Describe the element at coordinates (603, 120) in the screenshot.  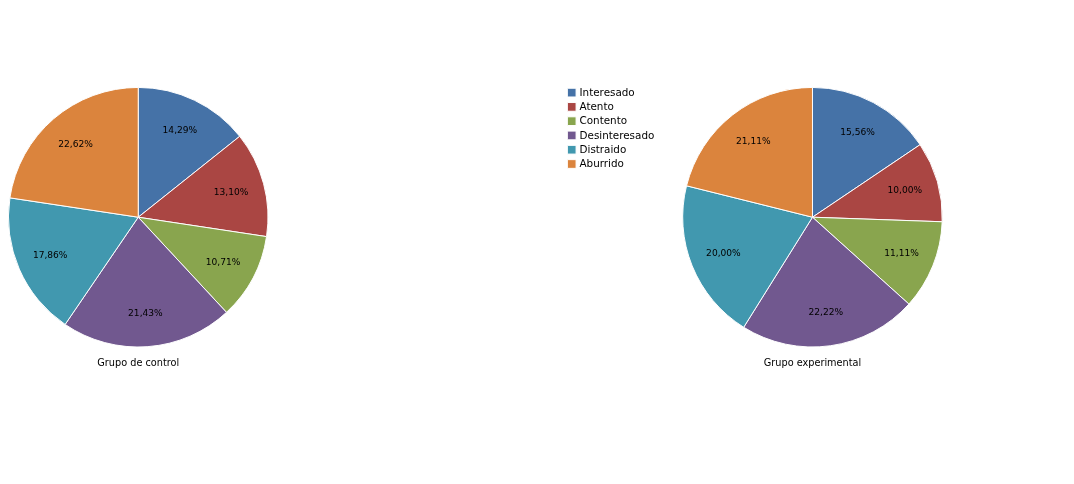
I see `legend-label: Contento` at that location.